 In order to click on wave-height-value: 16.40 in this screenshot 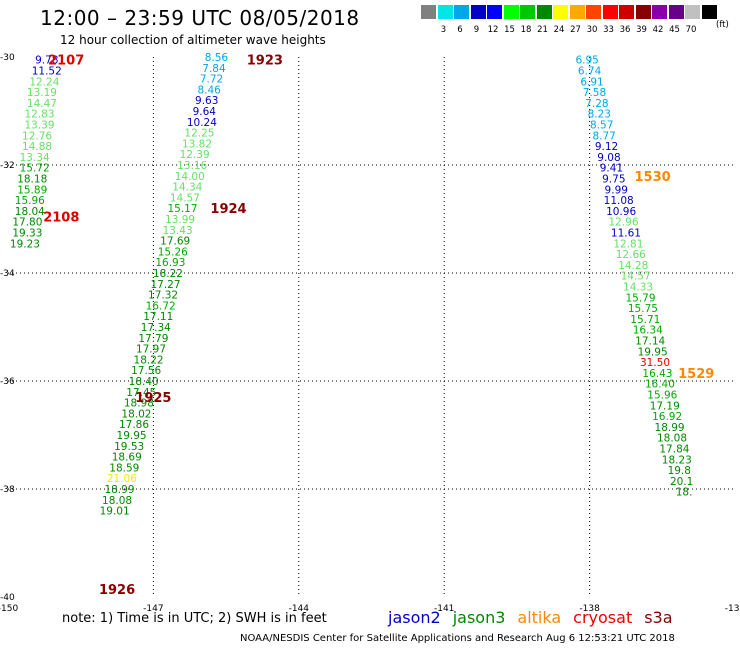, I will do `click(660, 385)`.